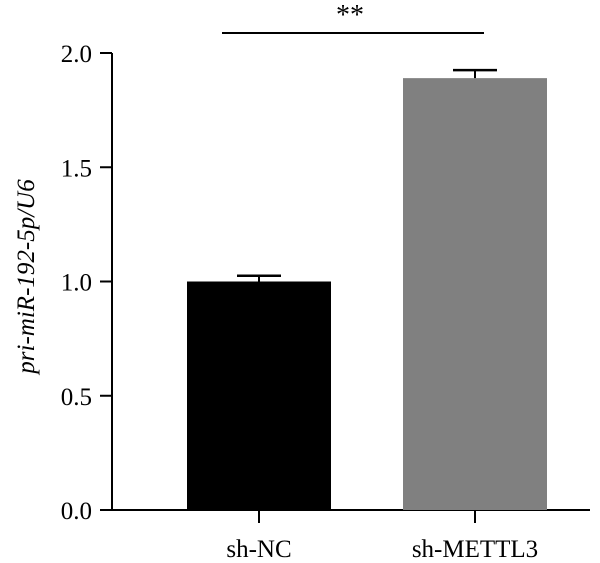 The height and width of the screenshot is (563, 600). What do you see at coordinates (475, 549) in the screenshot?
I see `x-tick-label: sh-METTL3` at bounding box center [475, 549].